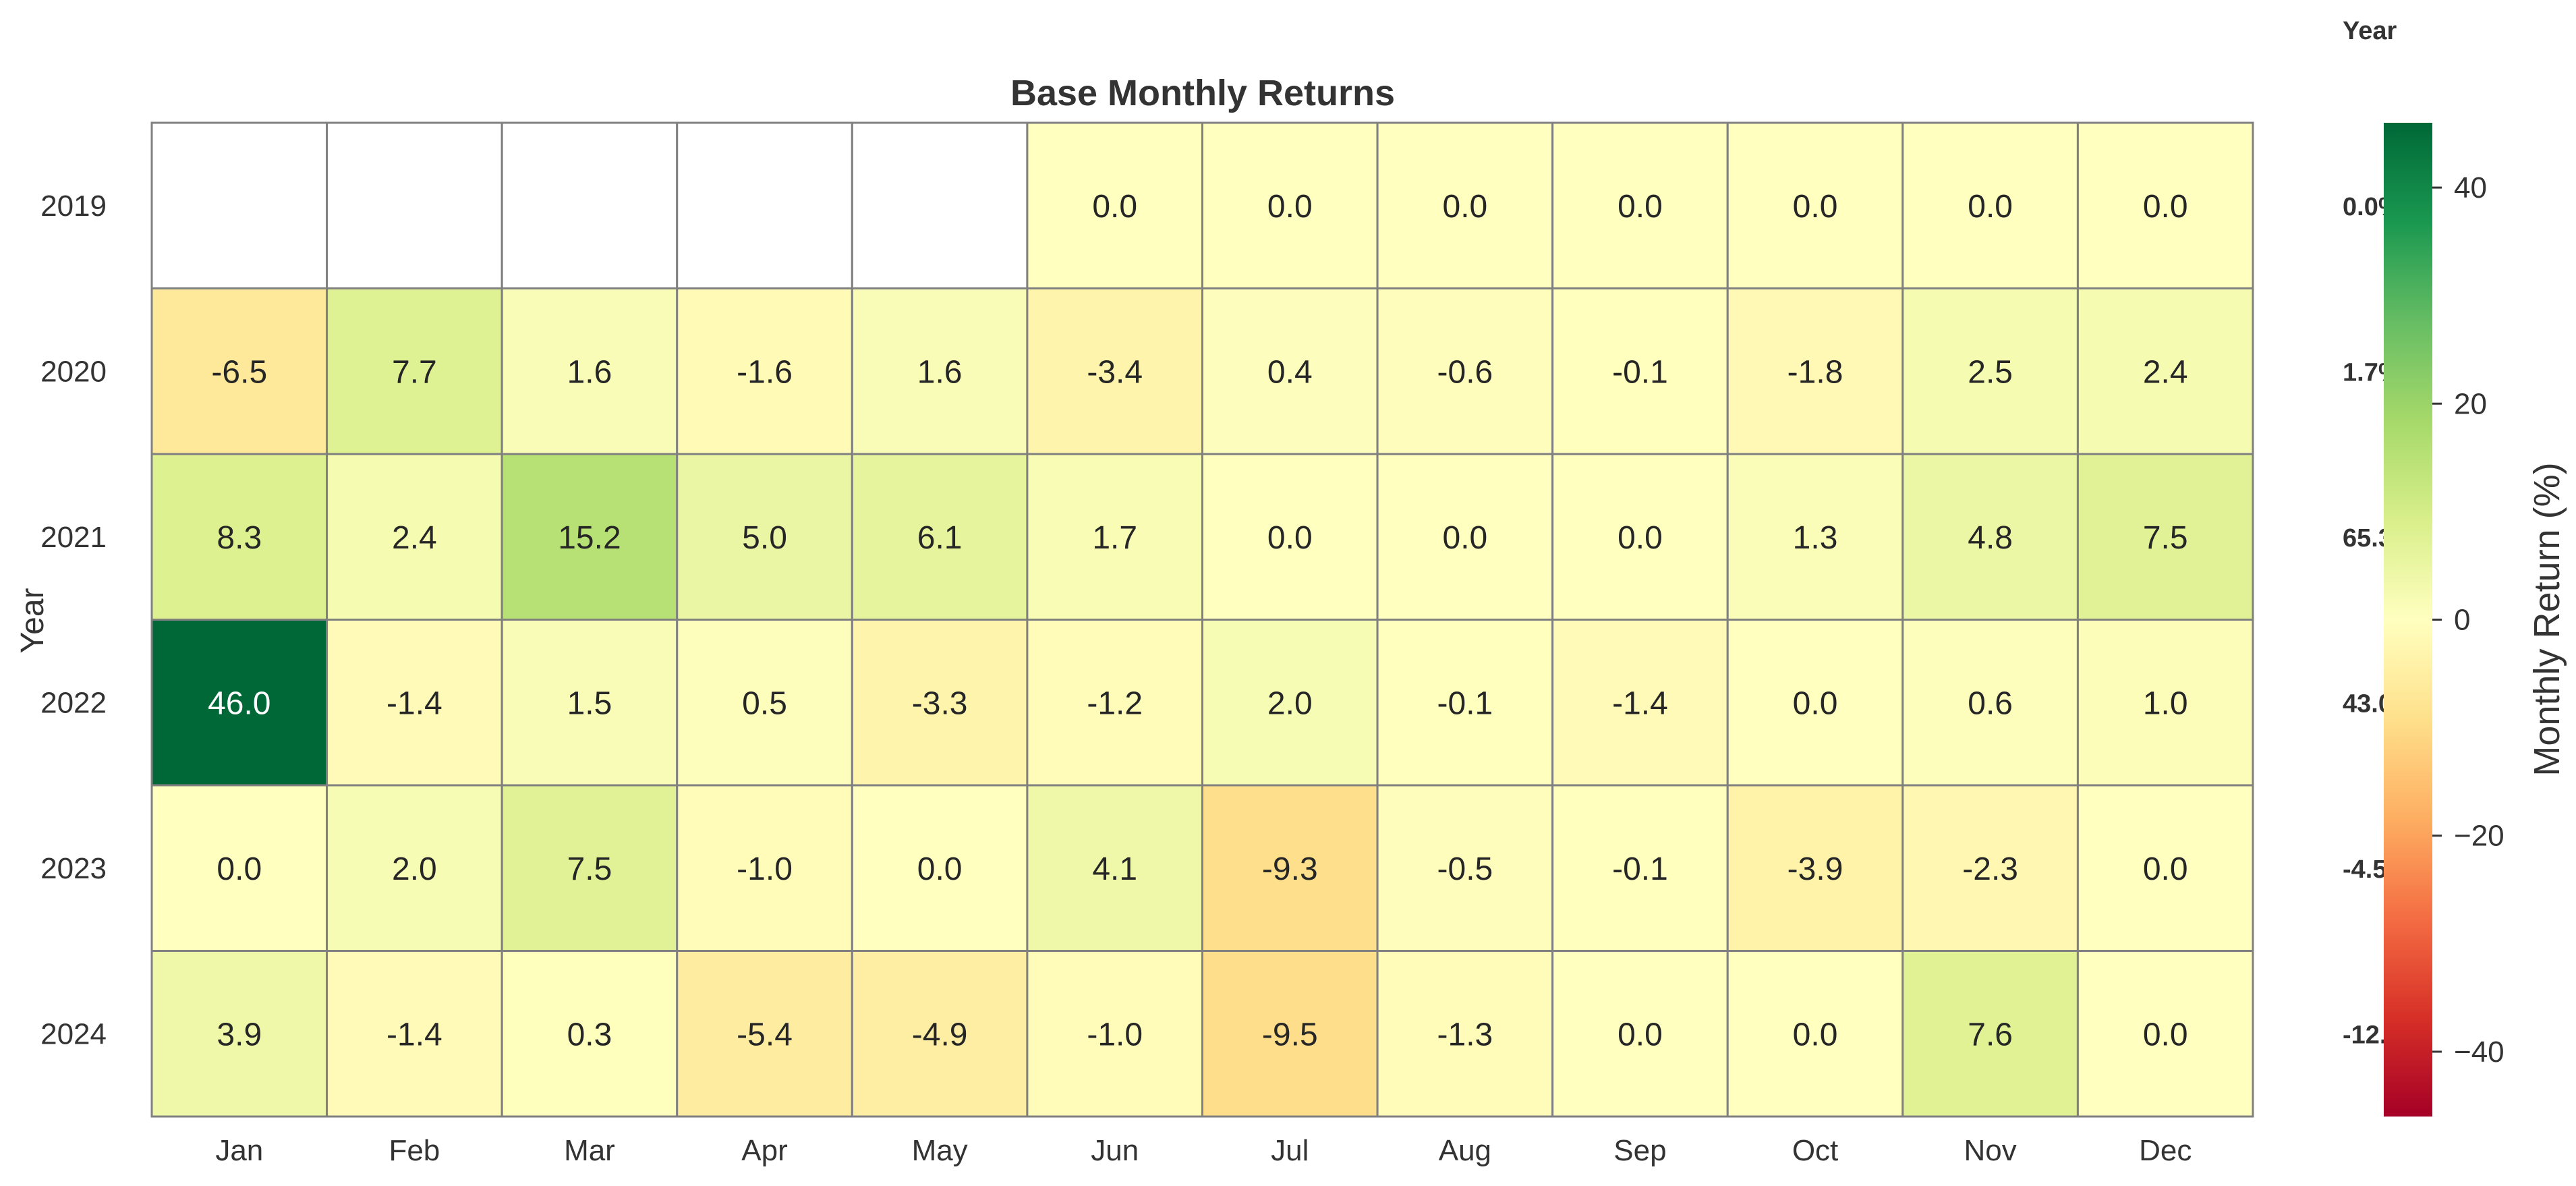 The height and width of the screenshot is (1186, 2576). I want to click on cell-value-label: 7.6, so click(1990, 1034).